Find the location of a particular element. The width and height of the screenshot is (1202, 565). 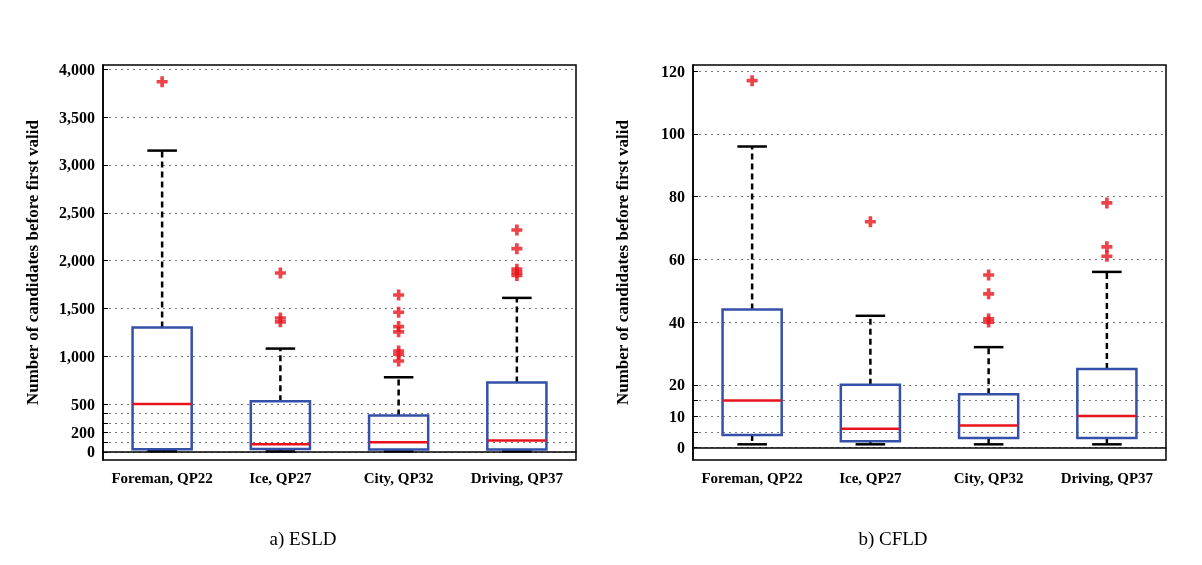

y-tick-label: 1,000 is located at coordinates (77, 356).